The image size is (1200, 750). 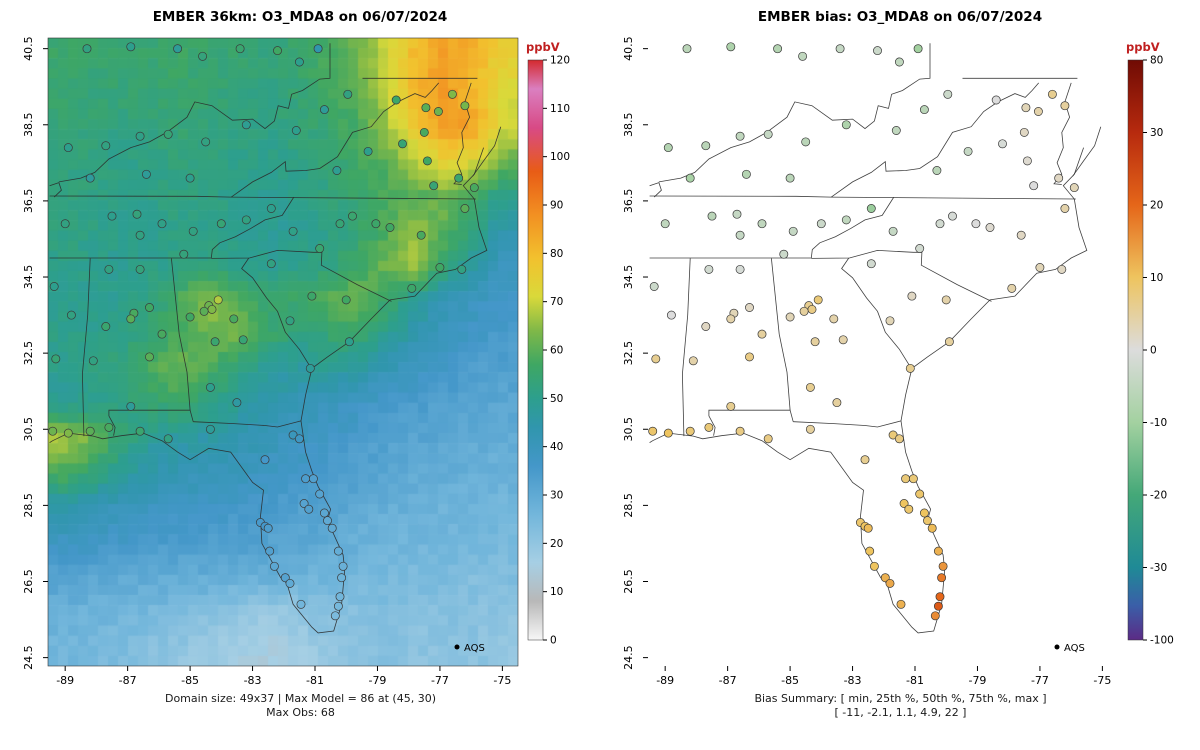 What do you see at coordinates (556, 351) in the screenshot?
I see `colorbar-tick-label: 60` at bounding box center [556, 351].